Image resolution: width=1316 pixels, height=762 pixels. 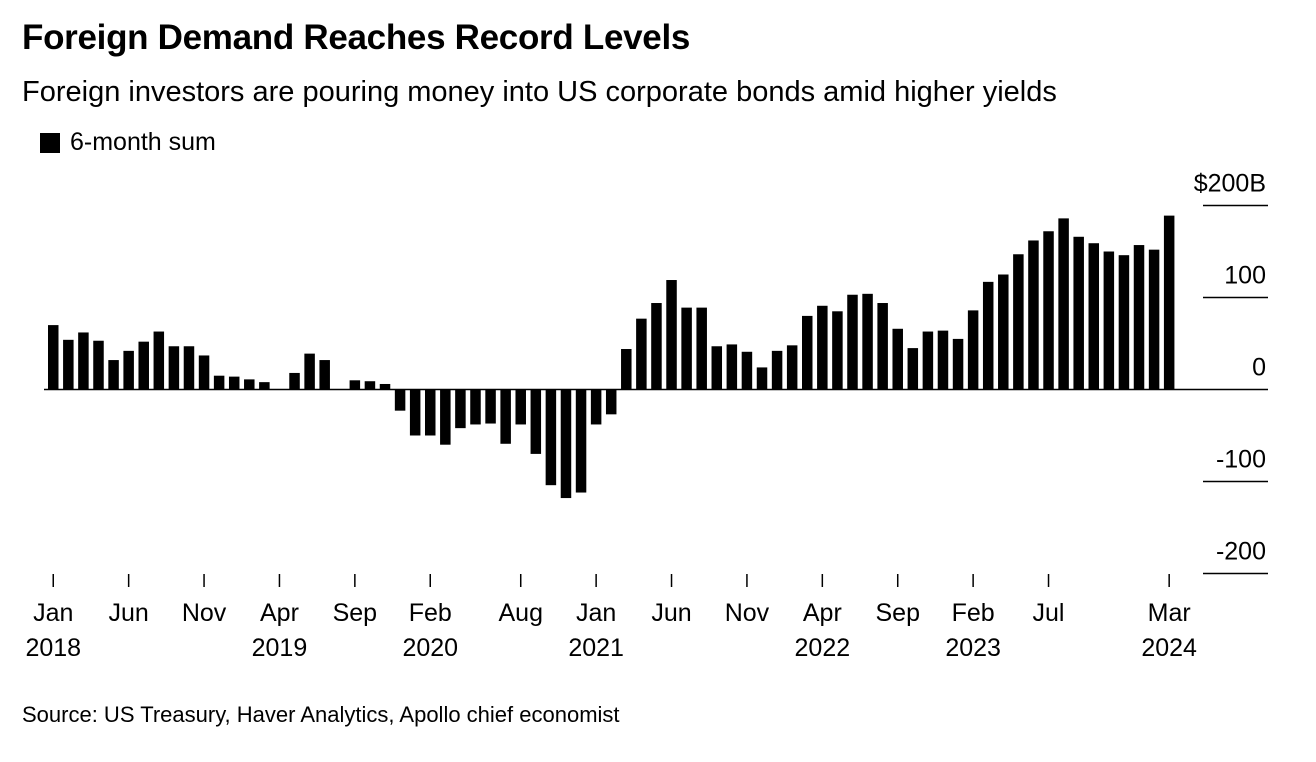 I want to click on chart-title: Foreign Demand Reaches Record Levels, so click(x=356, y=37).